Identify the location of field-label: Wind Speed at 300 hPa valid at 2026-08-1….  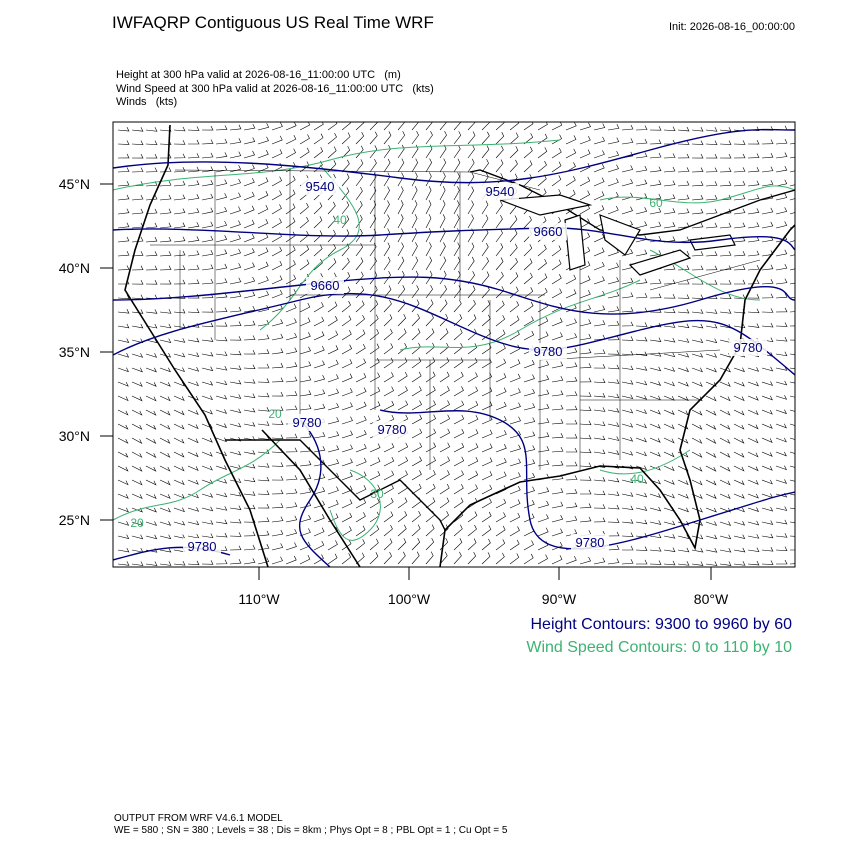
(275, 89).